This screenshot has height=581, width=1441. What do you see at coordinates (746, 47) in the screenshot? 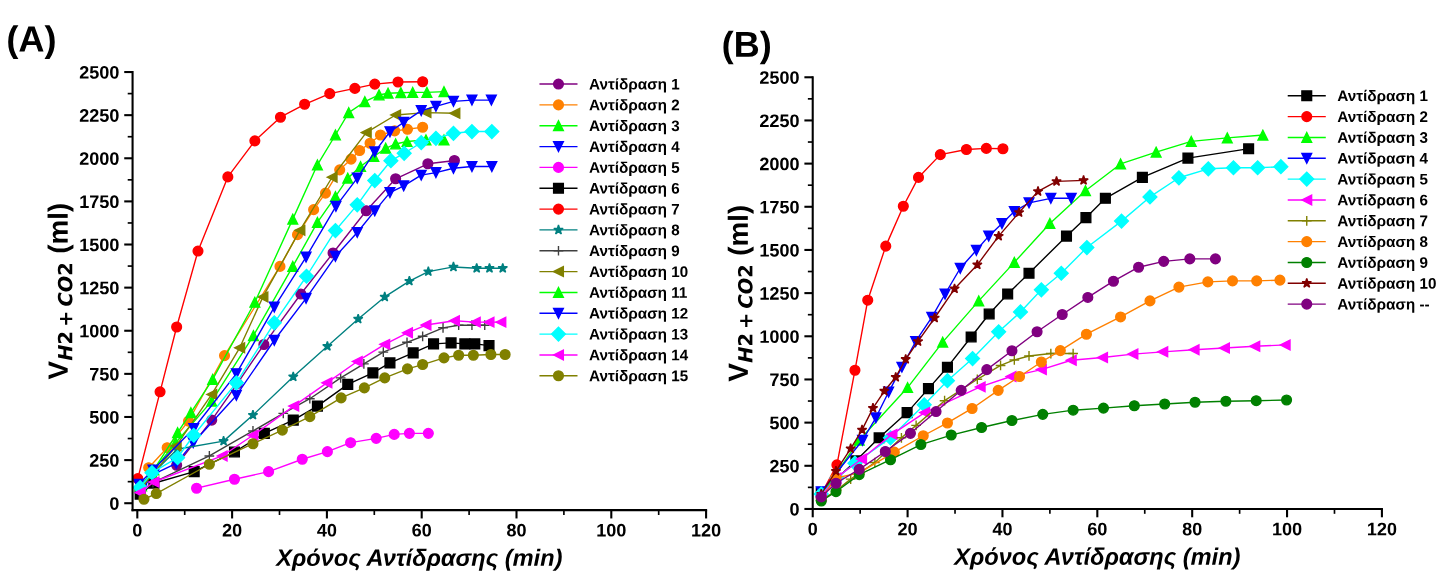
I see `chart-title: (B)` at bounding box center [746, 47].